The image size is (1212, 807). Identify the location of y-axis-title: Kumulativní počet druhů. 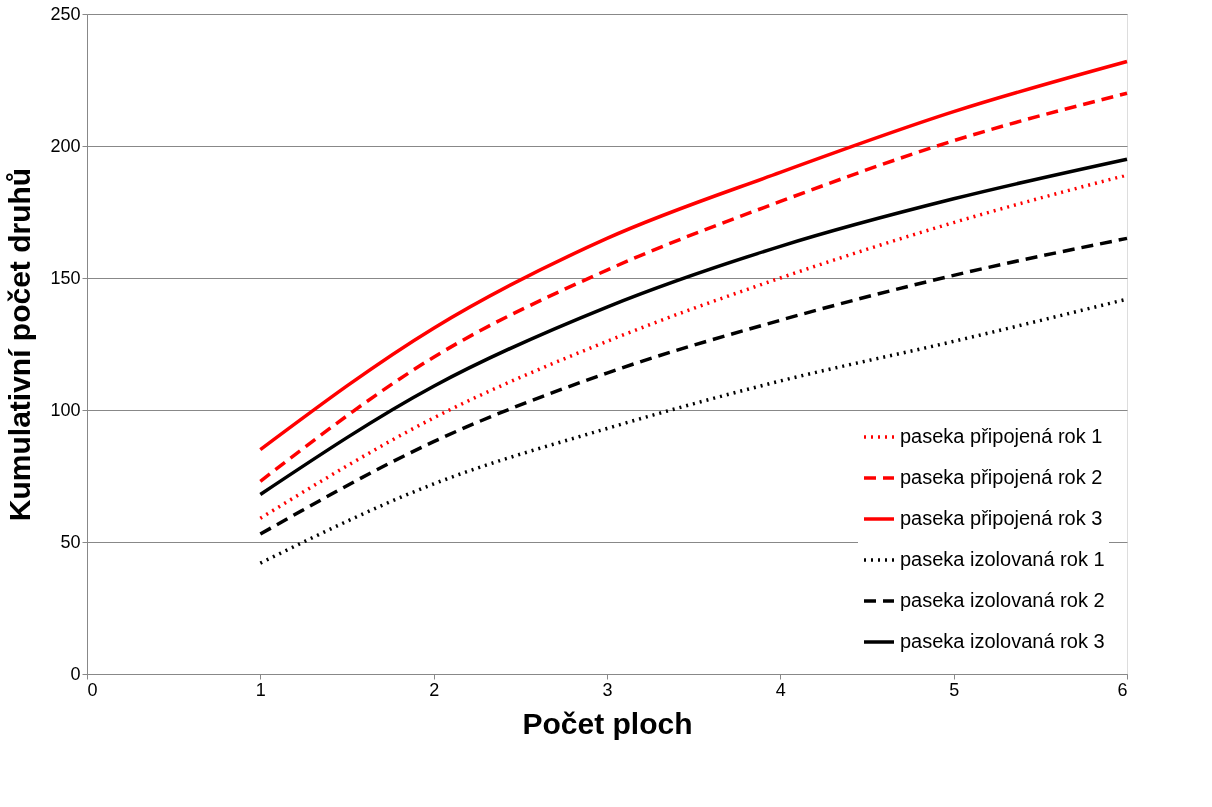
(20, 344).